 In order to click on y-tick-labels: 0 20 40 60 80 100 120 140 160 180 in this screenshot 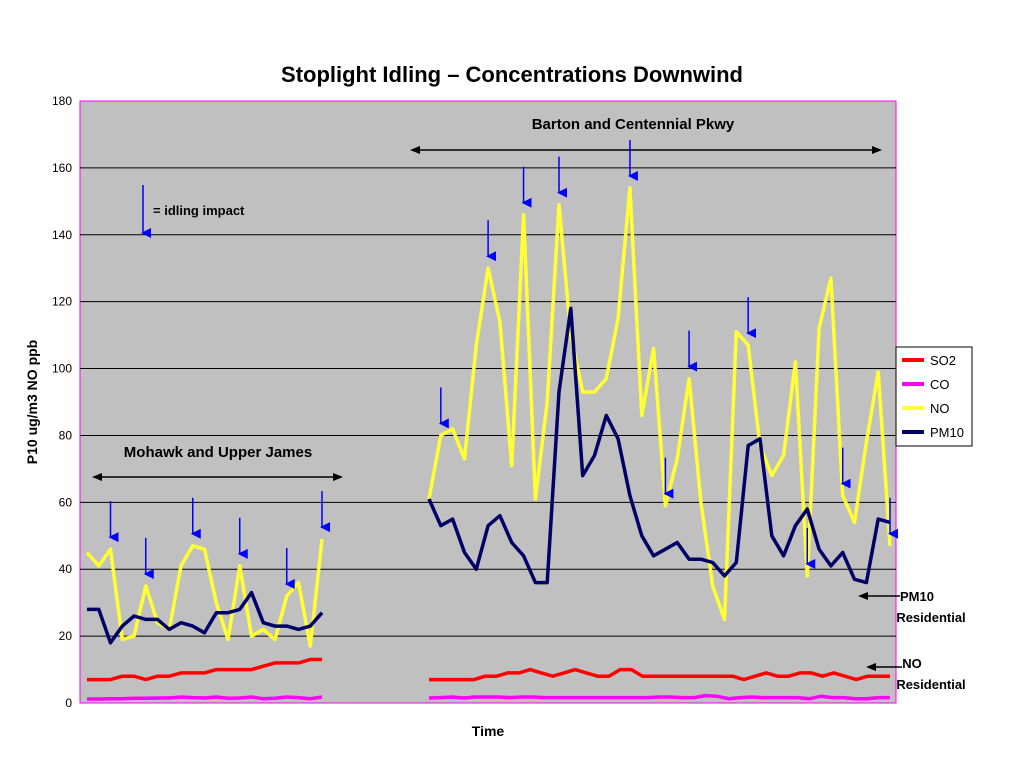, I will do `click(62, 402)`.